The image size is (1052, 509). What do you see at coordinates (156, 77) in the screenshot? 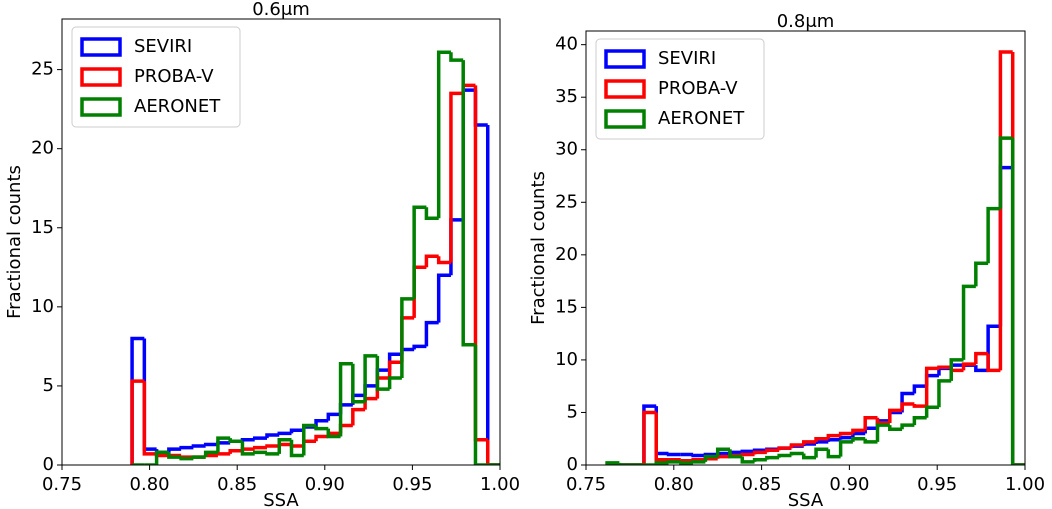
I see `legend-box` at bounding box center [156, 77].